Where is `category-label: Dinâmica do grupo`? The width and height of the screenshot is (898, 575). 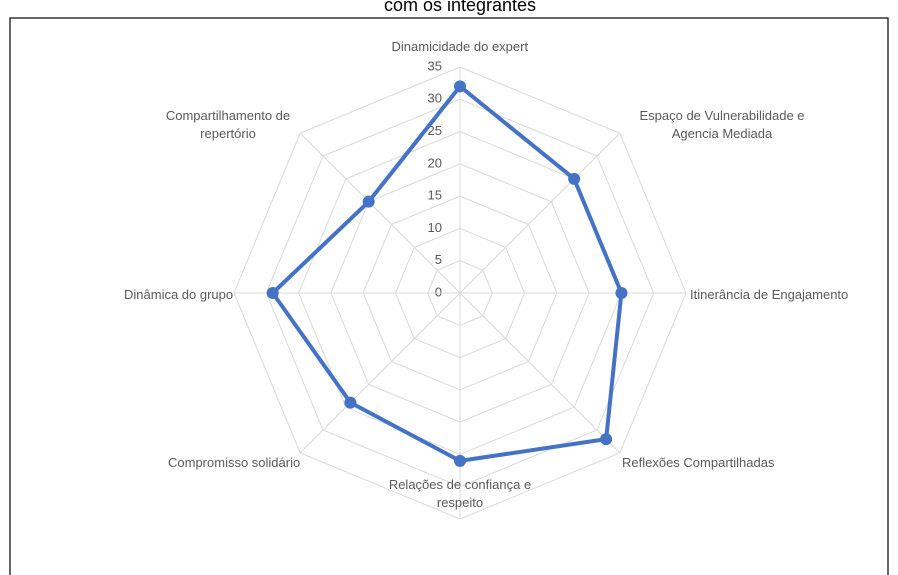 category-label: Dinâmica do grupo is located at coordinates (179, 294).